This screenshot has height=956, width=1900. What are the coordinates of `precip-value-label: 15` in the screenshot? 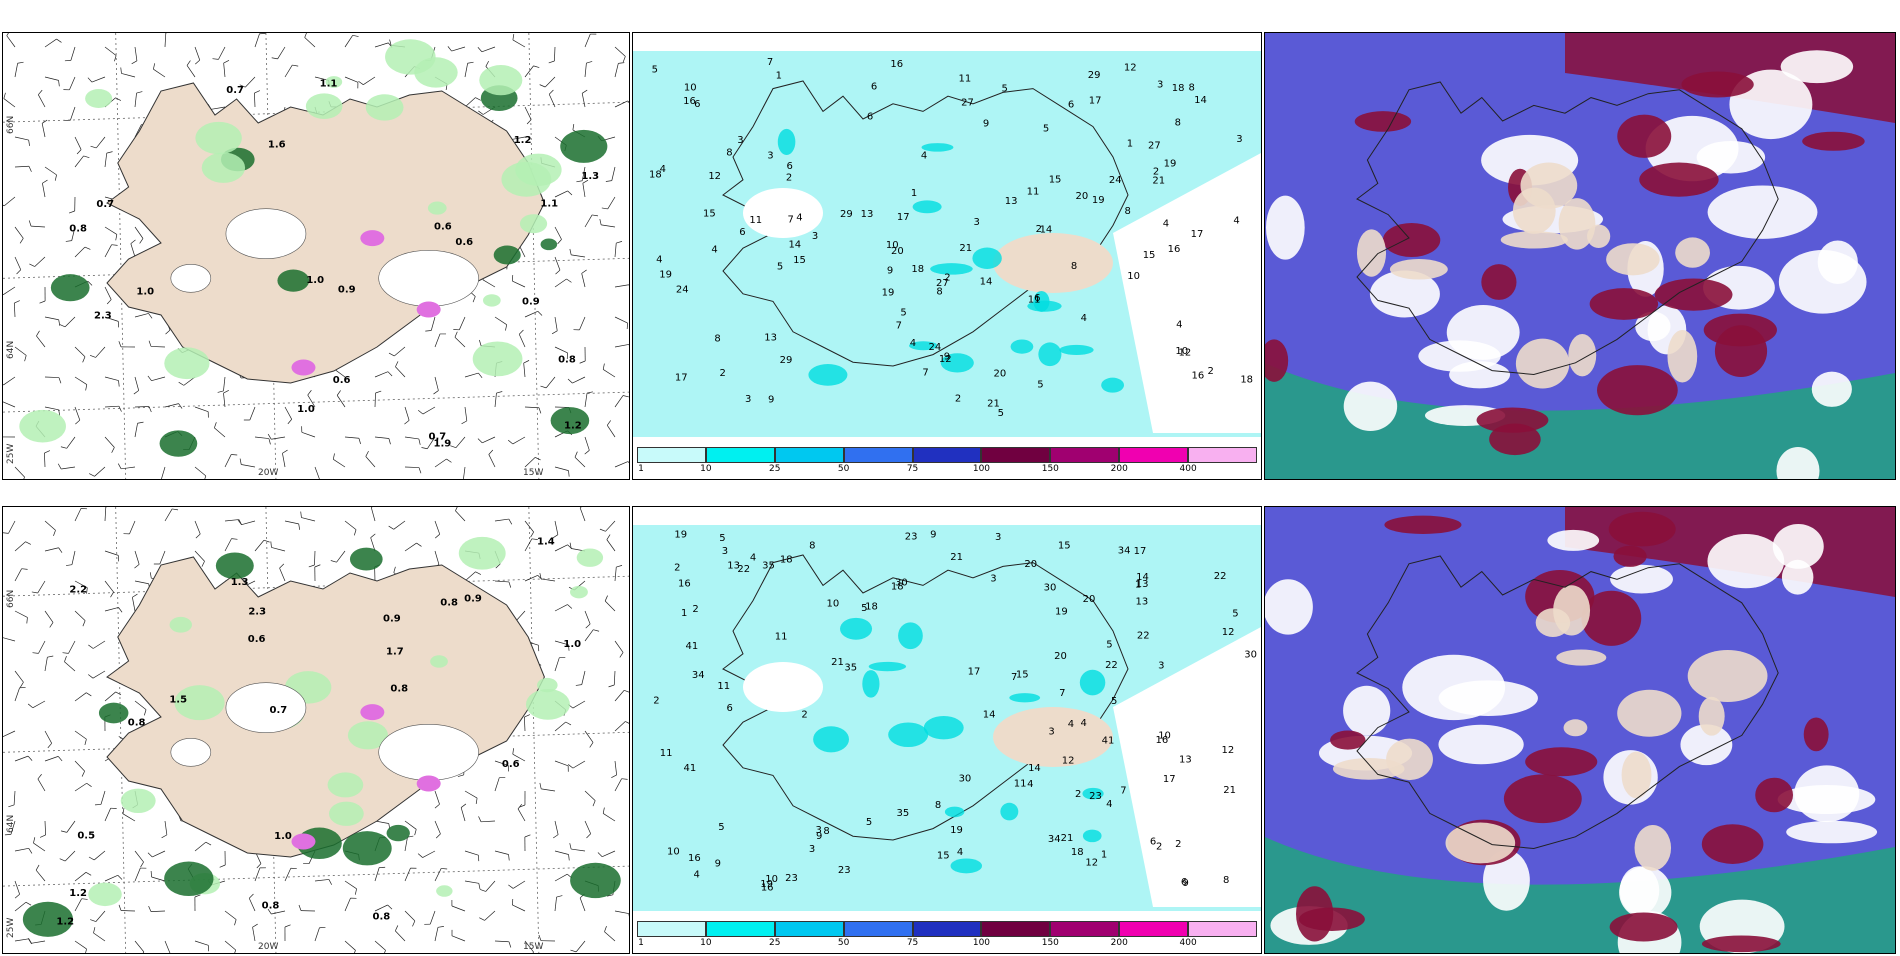 It's located at (1055, 180).